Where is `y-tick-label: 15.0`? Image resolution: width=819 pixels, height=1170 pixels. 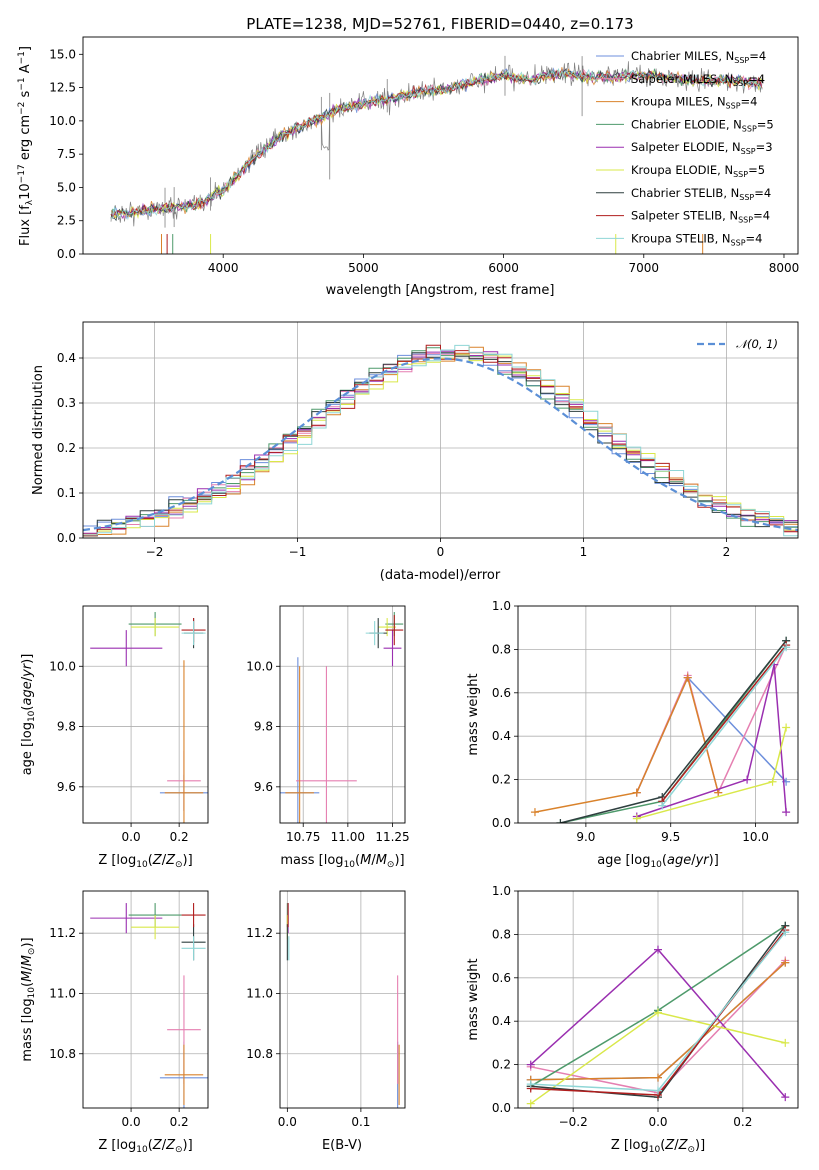 y-tick-label: 15.0 is located at coordinates (62, 54).